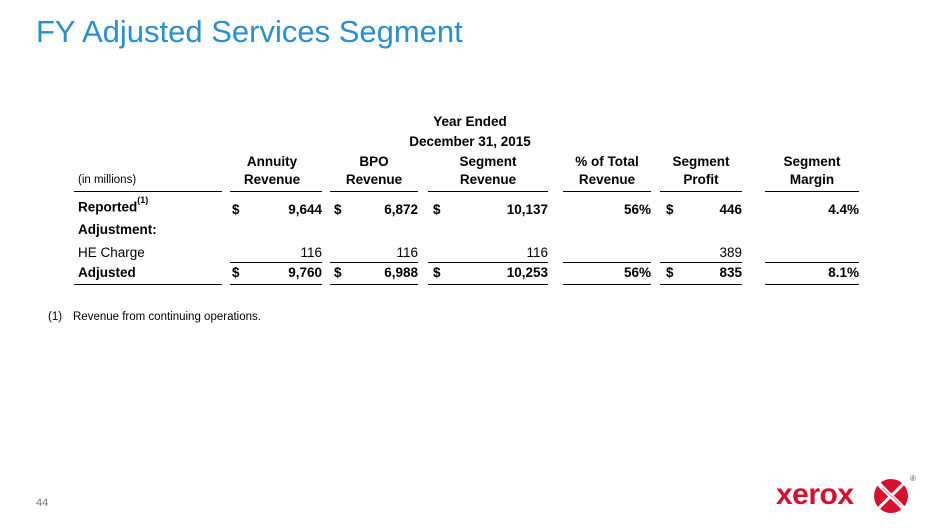 Image resolution: width=940 pixels, height=528 pixels. What do you see at coordinates (113, 205) in the screenshot?
I see `row-label-reported: Reported(1)` at bounding box center [113, 205].